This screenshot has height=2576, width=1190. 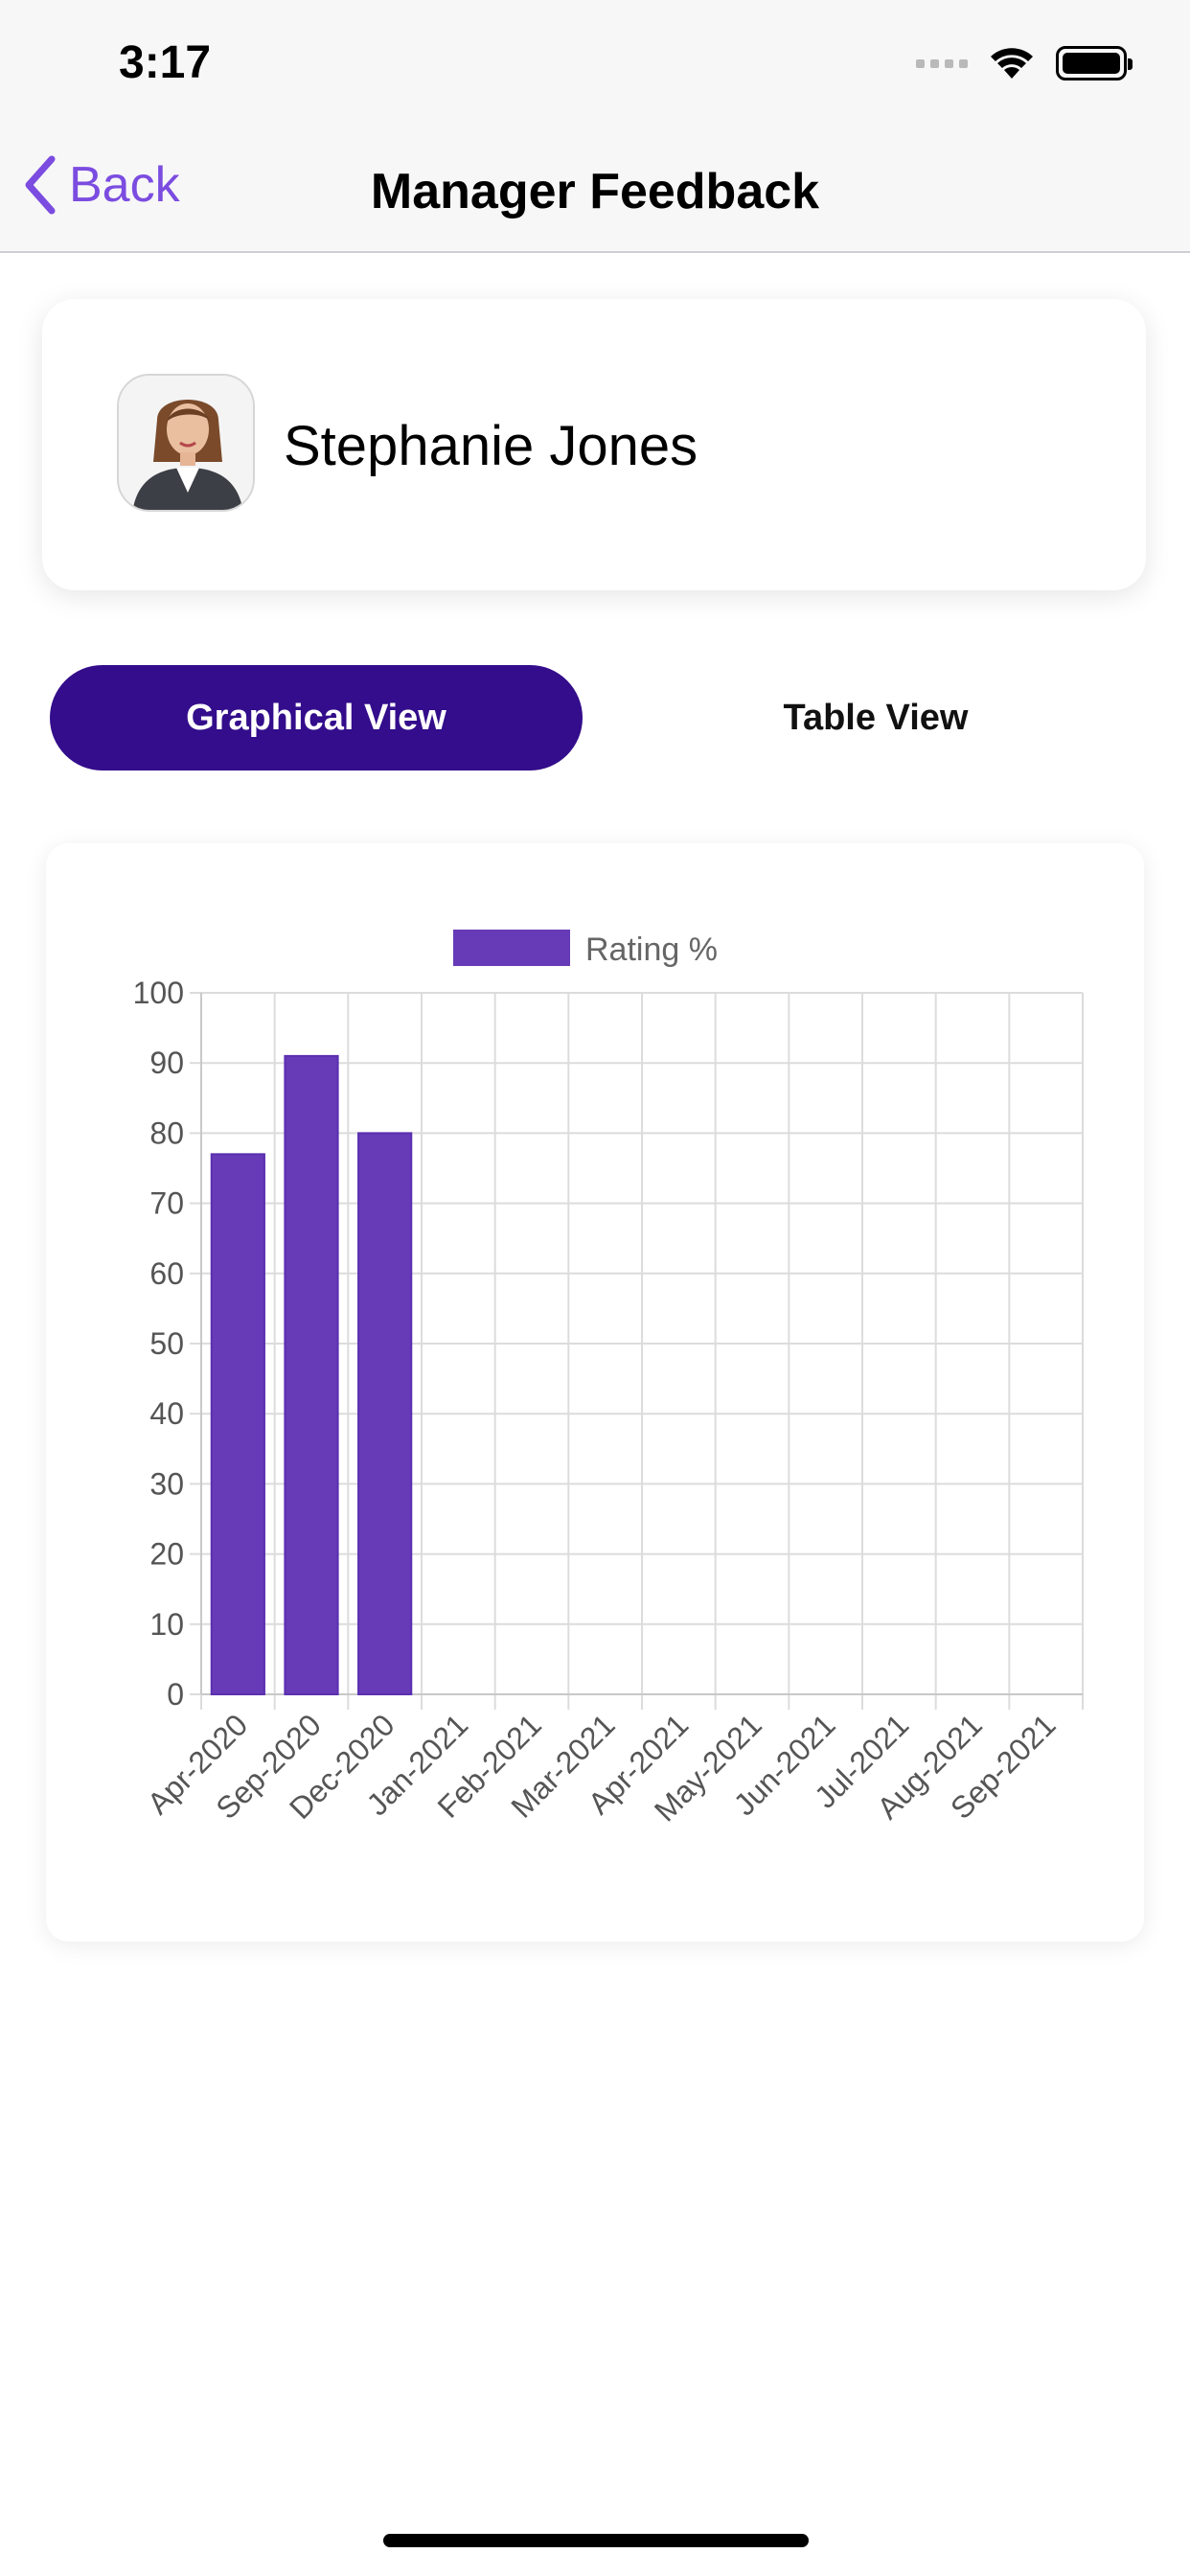 What do you see at coordinates (186, 443) in the screenshot?
I see `avatar` at bounding box center [186, 443].